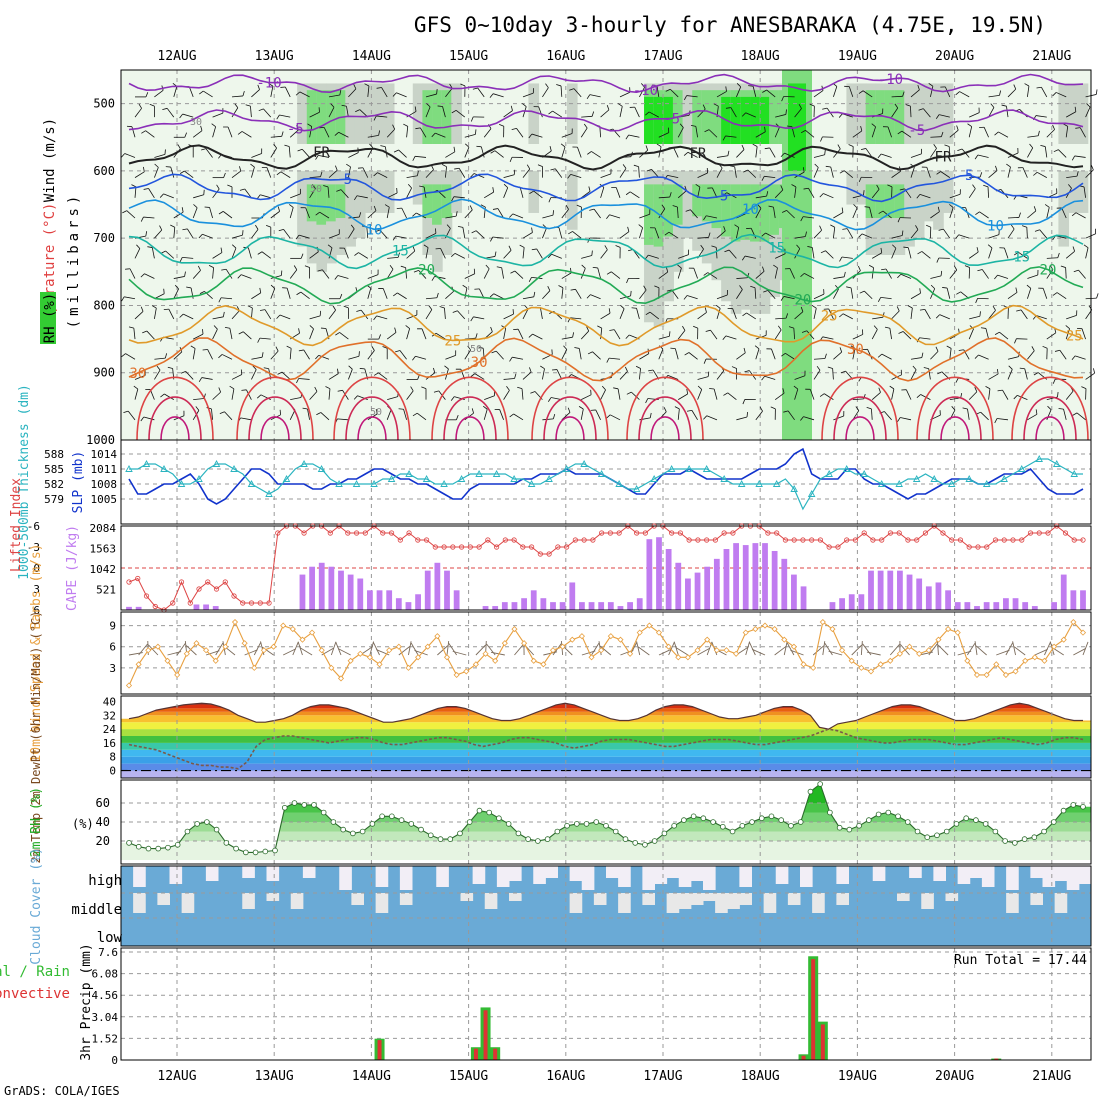 This screenshot has width=1100, height=1100. Describe the element at coordinates (110, 729) in the screenshot. I see `tick-label: 24` at that location.